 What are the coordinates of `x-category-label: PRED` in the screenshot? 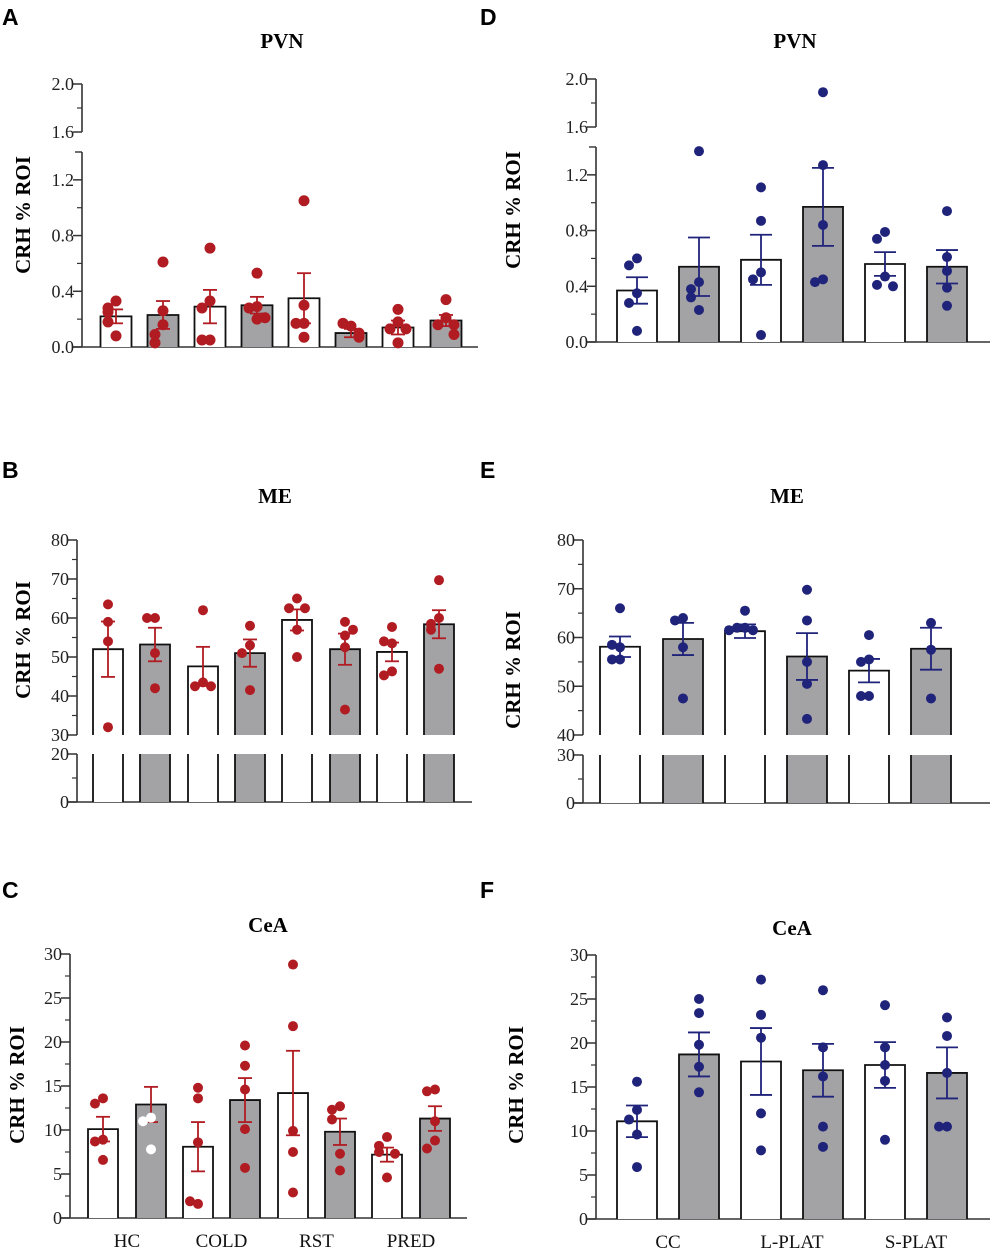 It's located at (411, 1241).